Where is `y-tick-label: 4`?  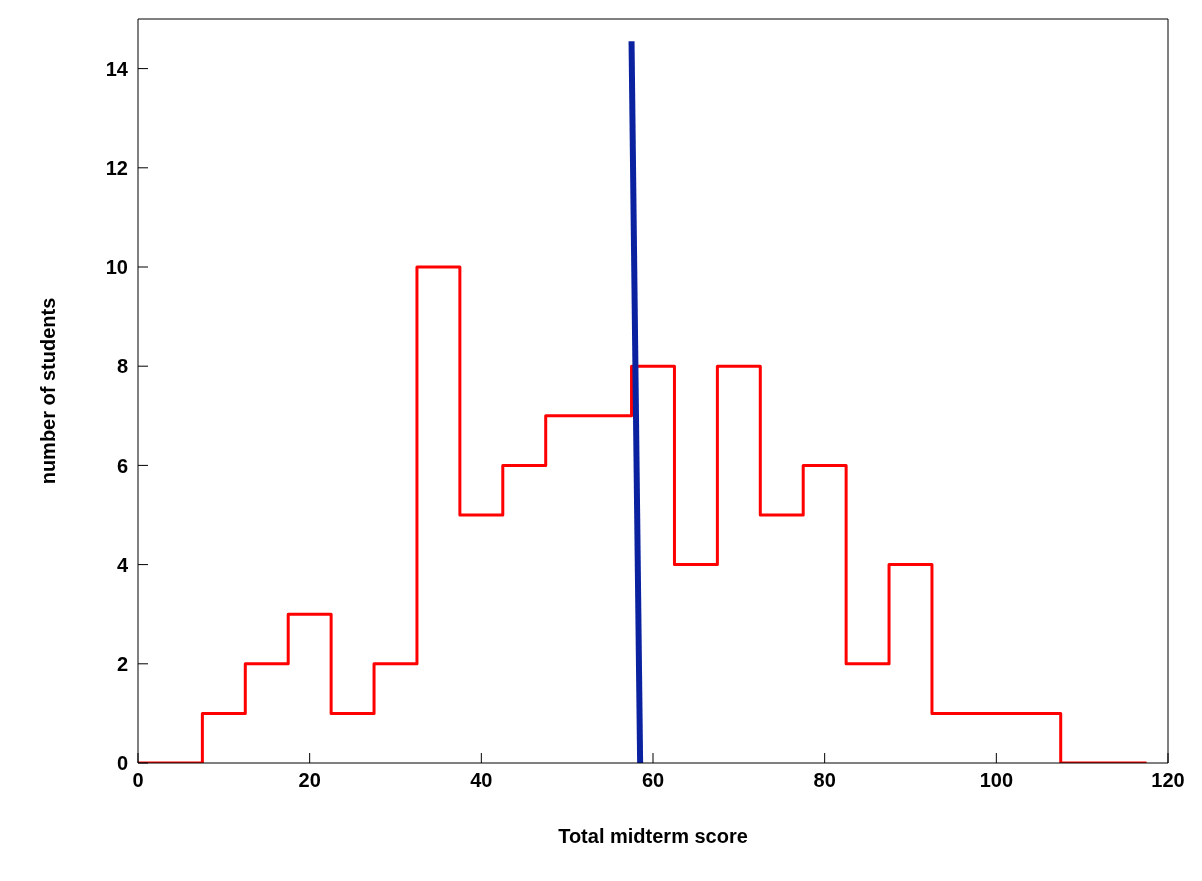 y-tick-label: 4 is located at coordinates (122, 564).